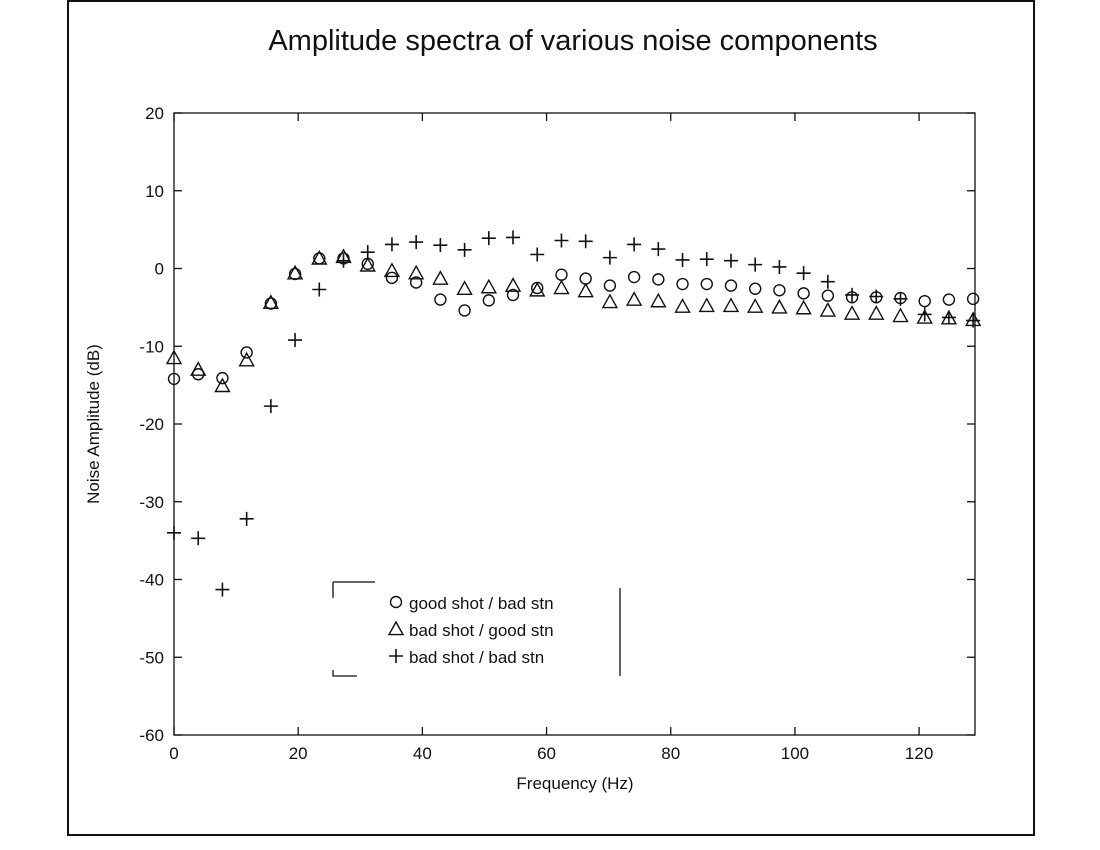 The image size is (1100, 850). I want to click on x-tick-label: 100, so click(795, 753).